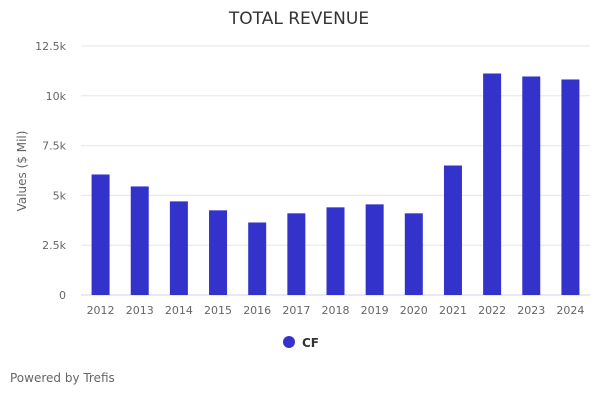 Image resolution: width=600 pixels, height=400 pixels. Describe the element at coordinates (100, 234) in the screenshot. I see `bar-2012` at that location.